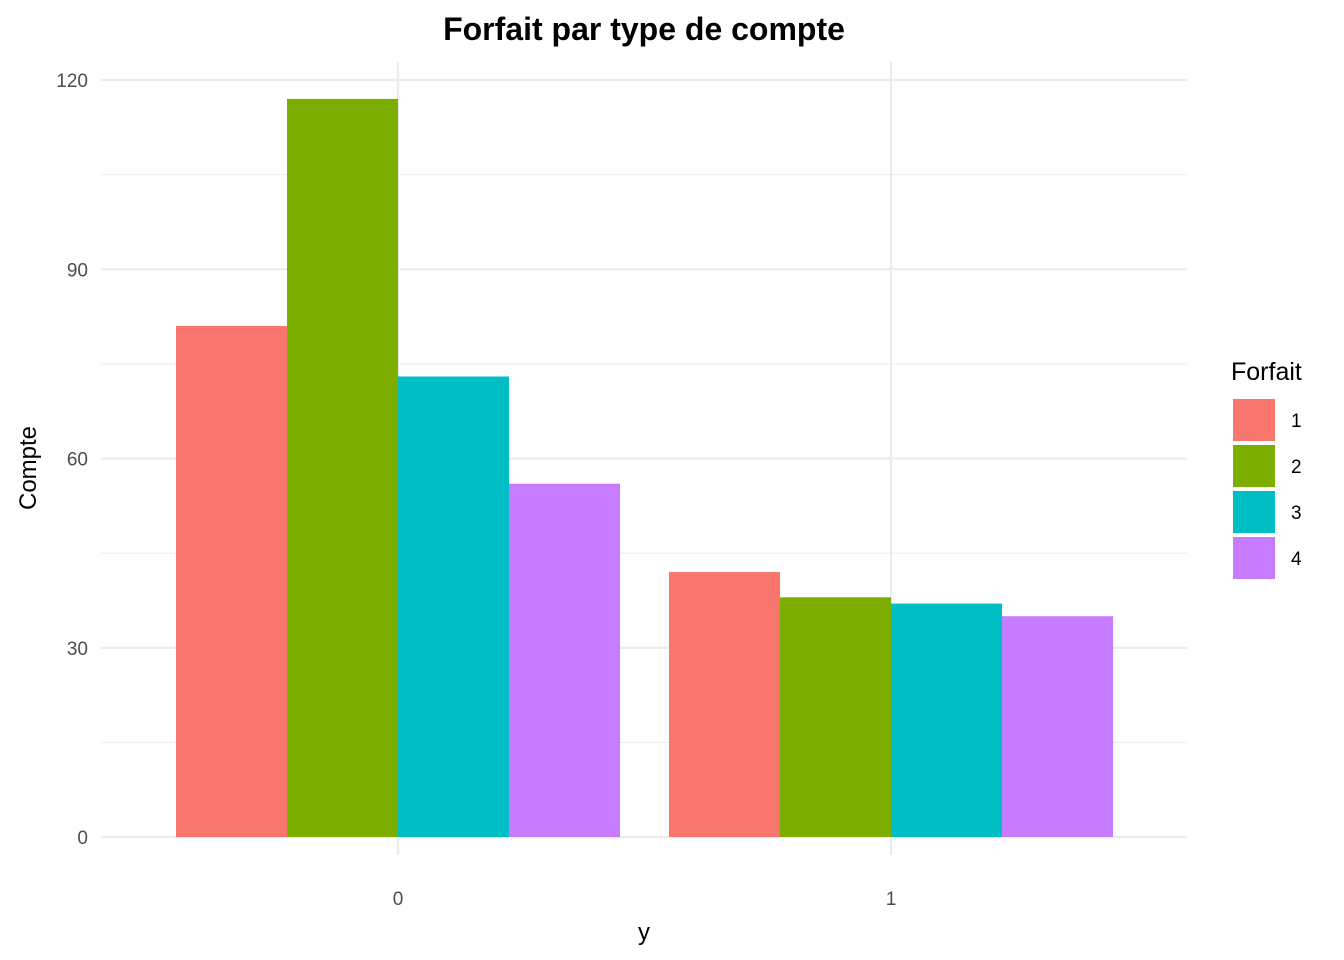 The image size is (1344, 960). Describe the element at coordinates (77, 460) in the screenshot. I see `y-tick-label: 60` at that location.